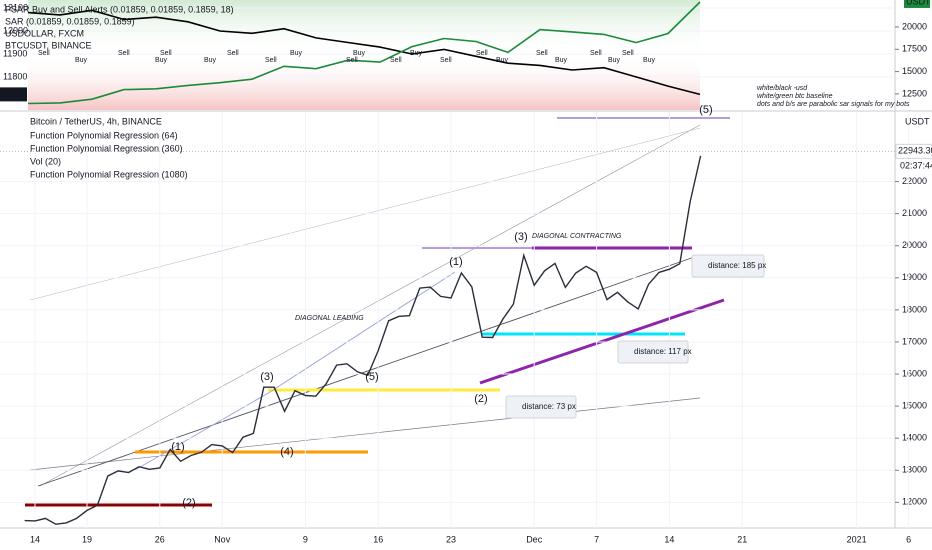 This screenshot has width=932, height=550. I want to click on x-tick-label: 7, so click(596, 539).